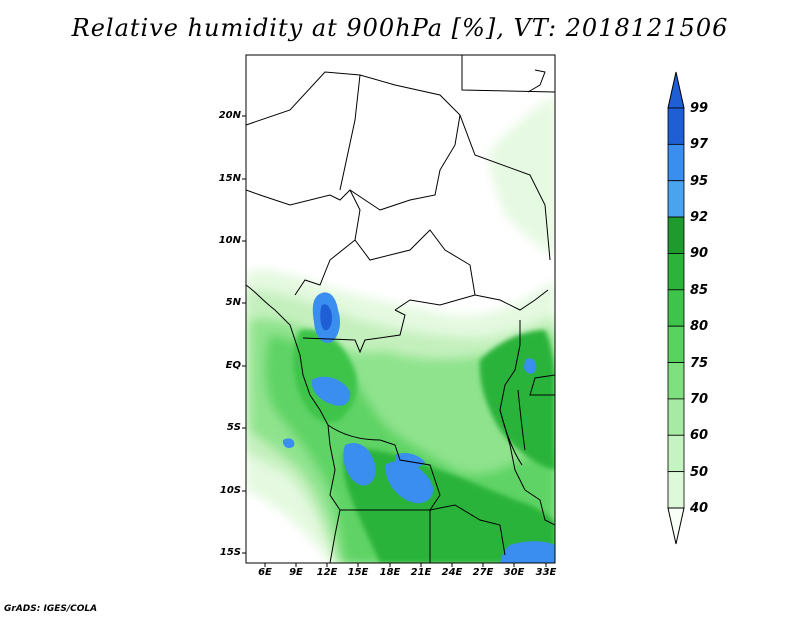 The width and height of the screenshot is (800, 618). I want to click on colorbar-label-60: 60, so click(699, 435).